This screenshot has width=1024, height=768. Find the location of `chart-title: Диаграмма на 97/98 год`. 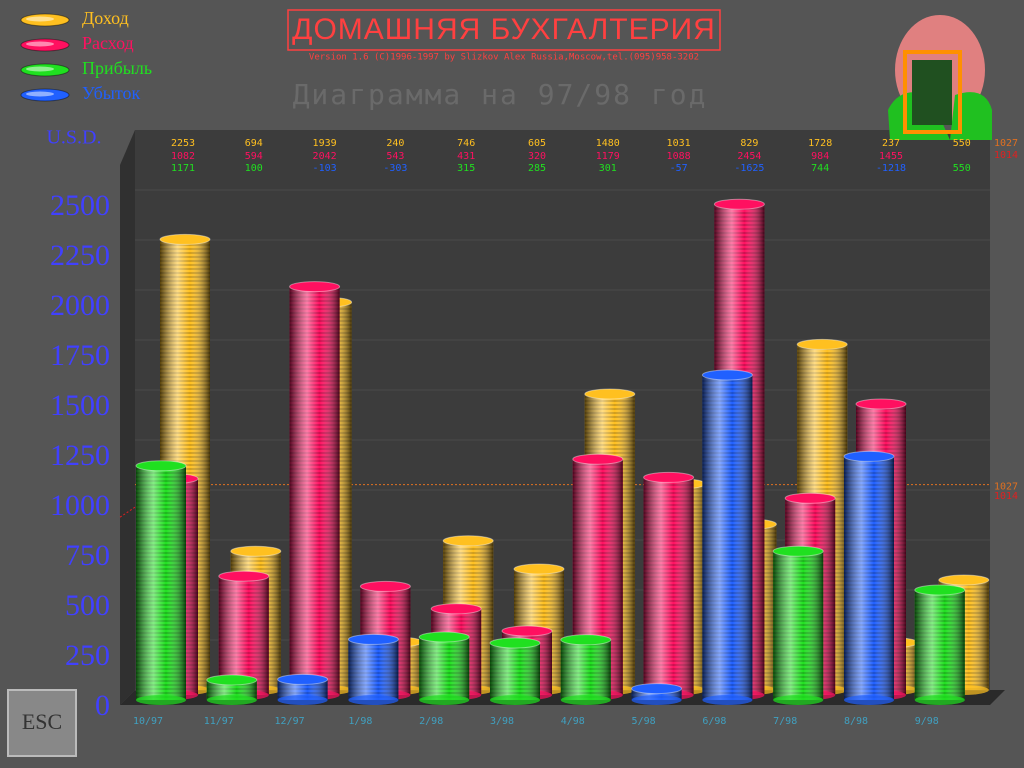

chart-title: Диаграмма на 97/98 год is located at coordinates (500, 94).